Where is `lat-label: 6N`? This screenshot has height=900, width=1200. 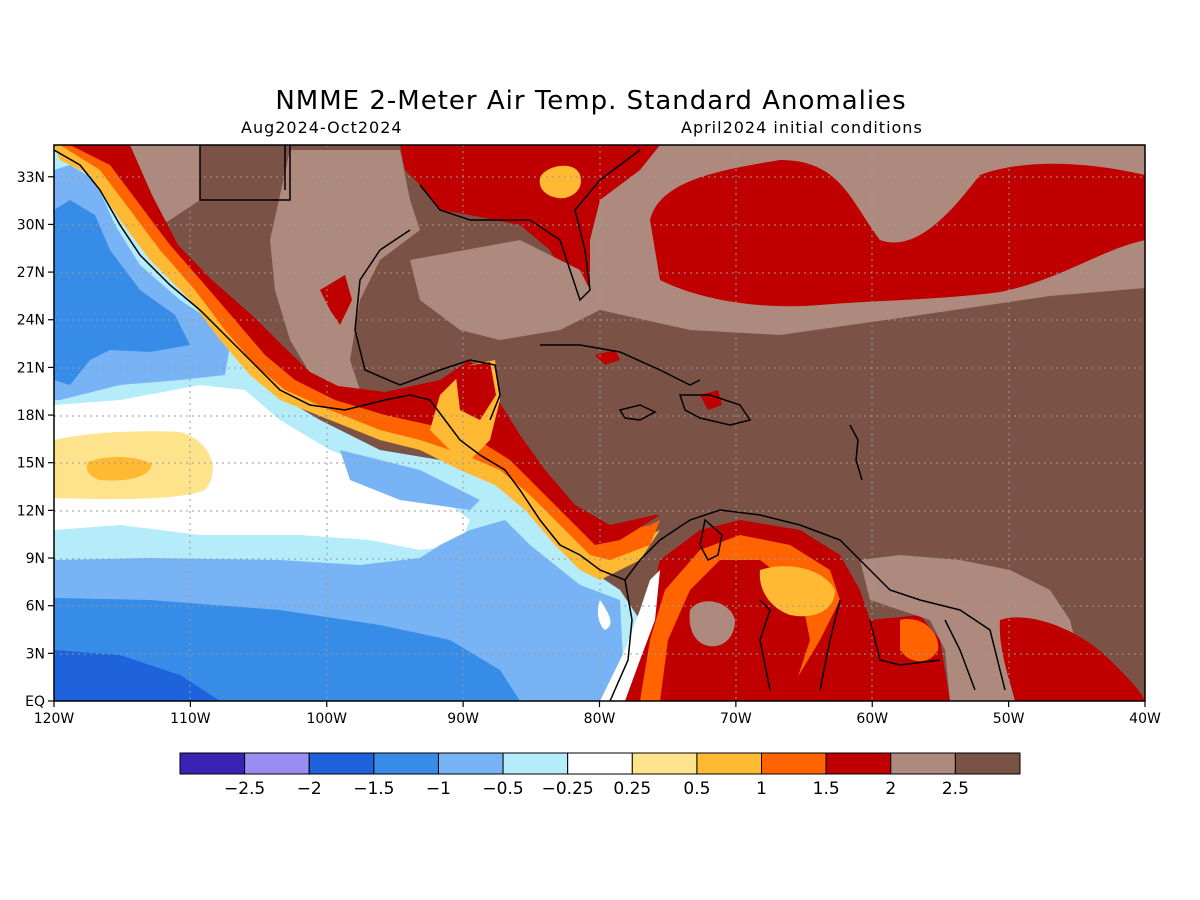
lat-label: 6N is located at coordinates (35, 607).